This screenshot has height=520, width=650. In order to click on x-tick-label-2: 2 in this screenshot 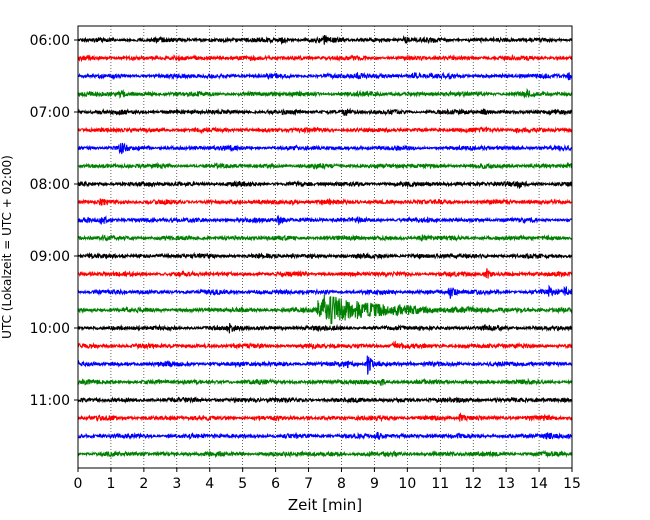, I will do `click(143, 484)`.